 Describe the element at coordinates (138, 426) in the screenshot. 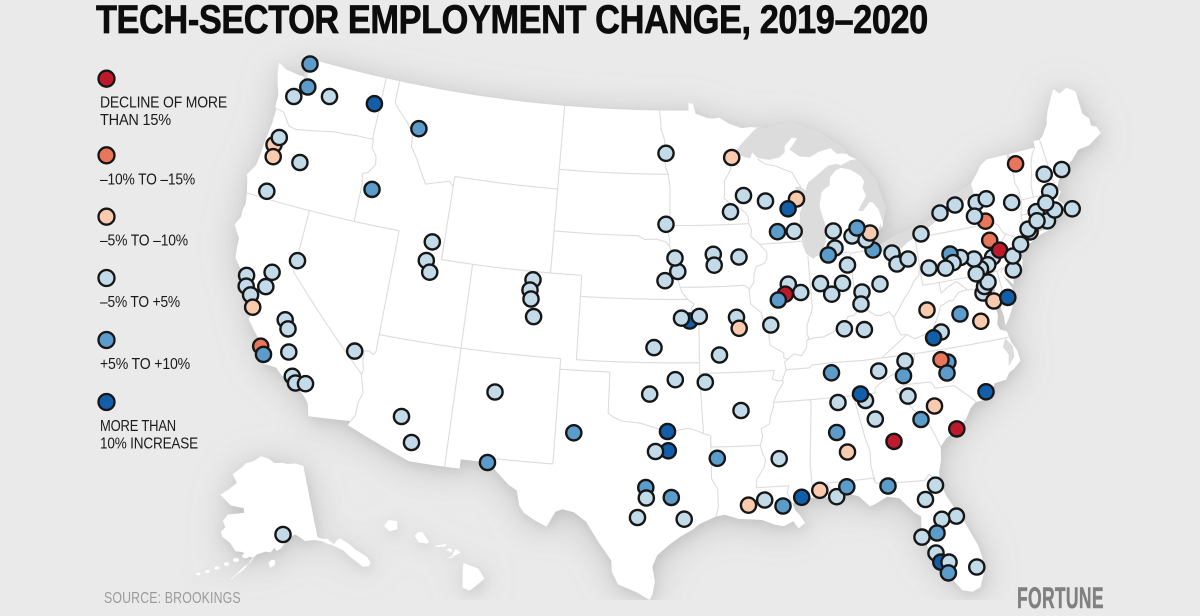

I see `svg-text: MORE THAN` at that location.